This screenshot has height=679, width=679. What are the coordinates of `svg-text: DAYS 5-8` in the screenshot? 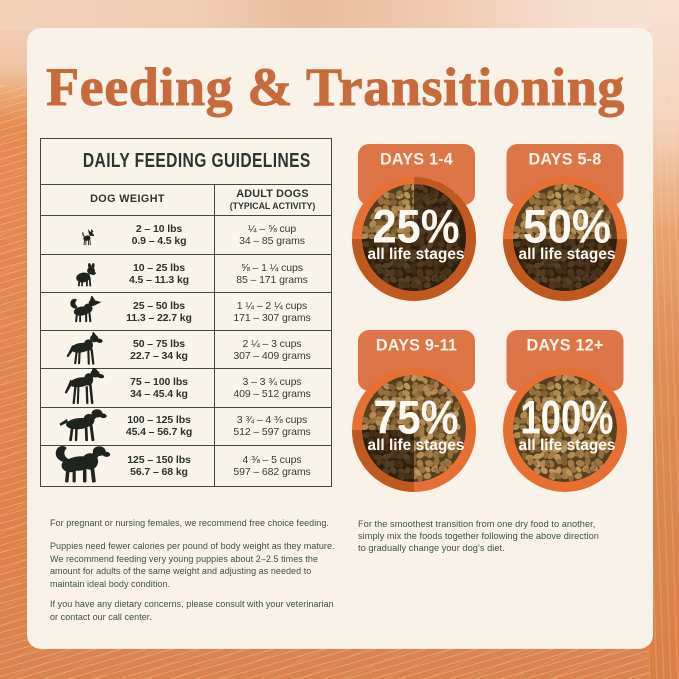 It's located at (565, 160).